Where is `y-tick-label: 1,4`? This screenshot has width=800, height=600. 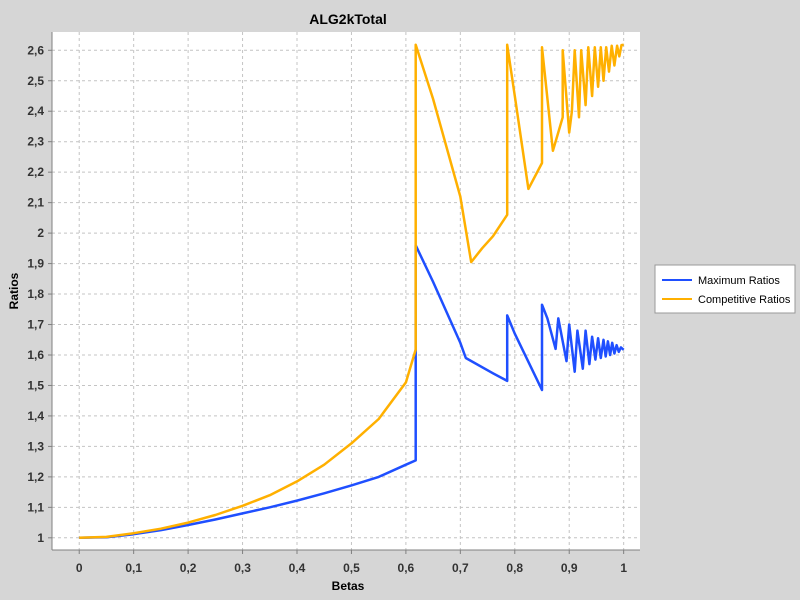
y-tick-label: 1,4 is located at coordinates (35, 416).